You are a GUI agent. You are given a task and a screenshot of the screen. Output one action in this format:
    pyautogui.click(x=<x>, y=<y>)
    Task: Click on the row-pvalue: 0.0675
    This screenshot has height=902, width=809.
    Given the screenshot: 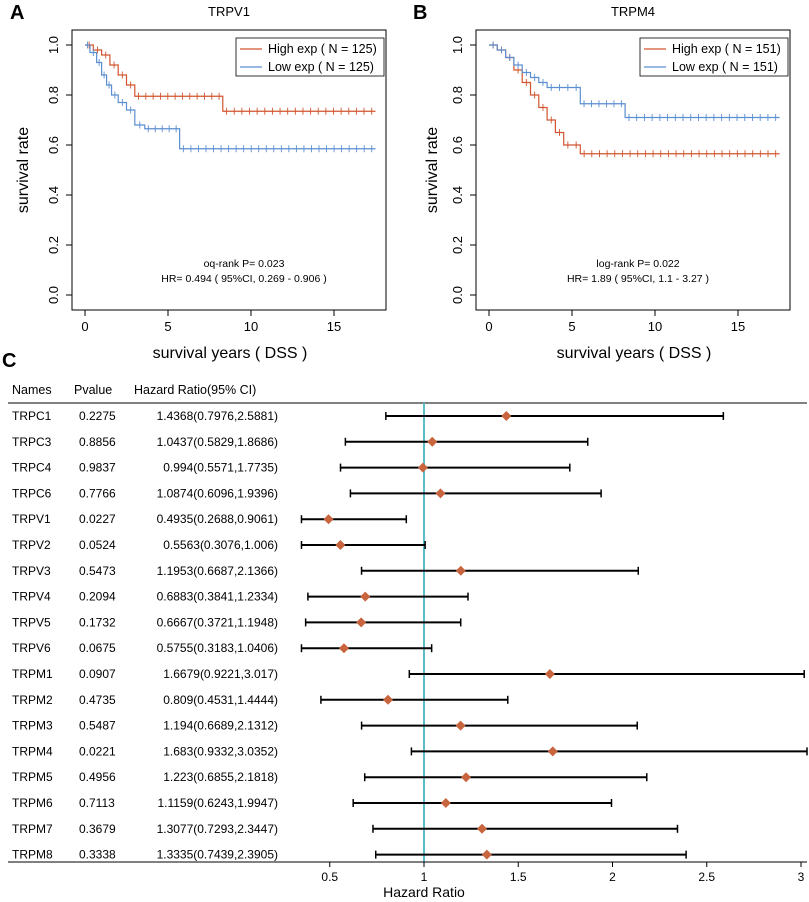 What is the action you would take?
    pyautogui.click(x=97, y=648)
    